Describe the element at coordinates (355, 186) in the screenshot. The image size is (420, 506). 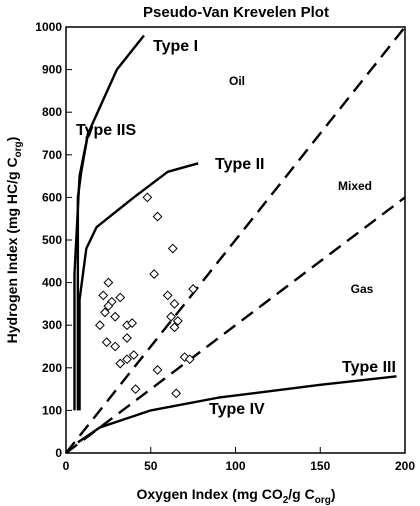
I see `mixed-region-label: Mixed` at that location.